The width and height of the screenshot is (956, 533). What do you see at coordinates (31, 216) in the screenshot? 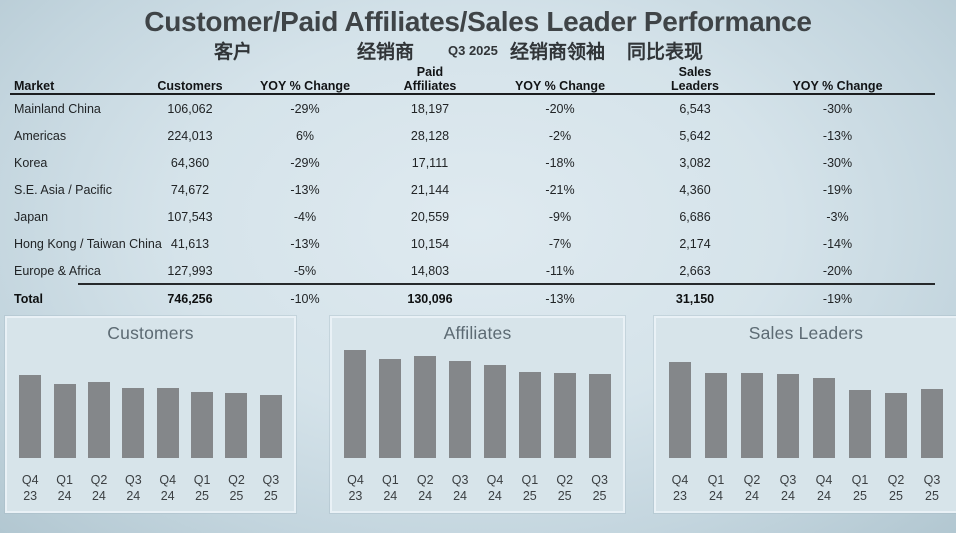
I see `market-cell: Japan` at bounding box center [31, 216].